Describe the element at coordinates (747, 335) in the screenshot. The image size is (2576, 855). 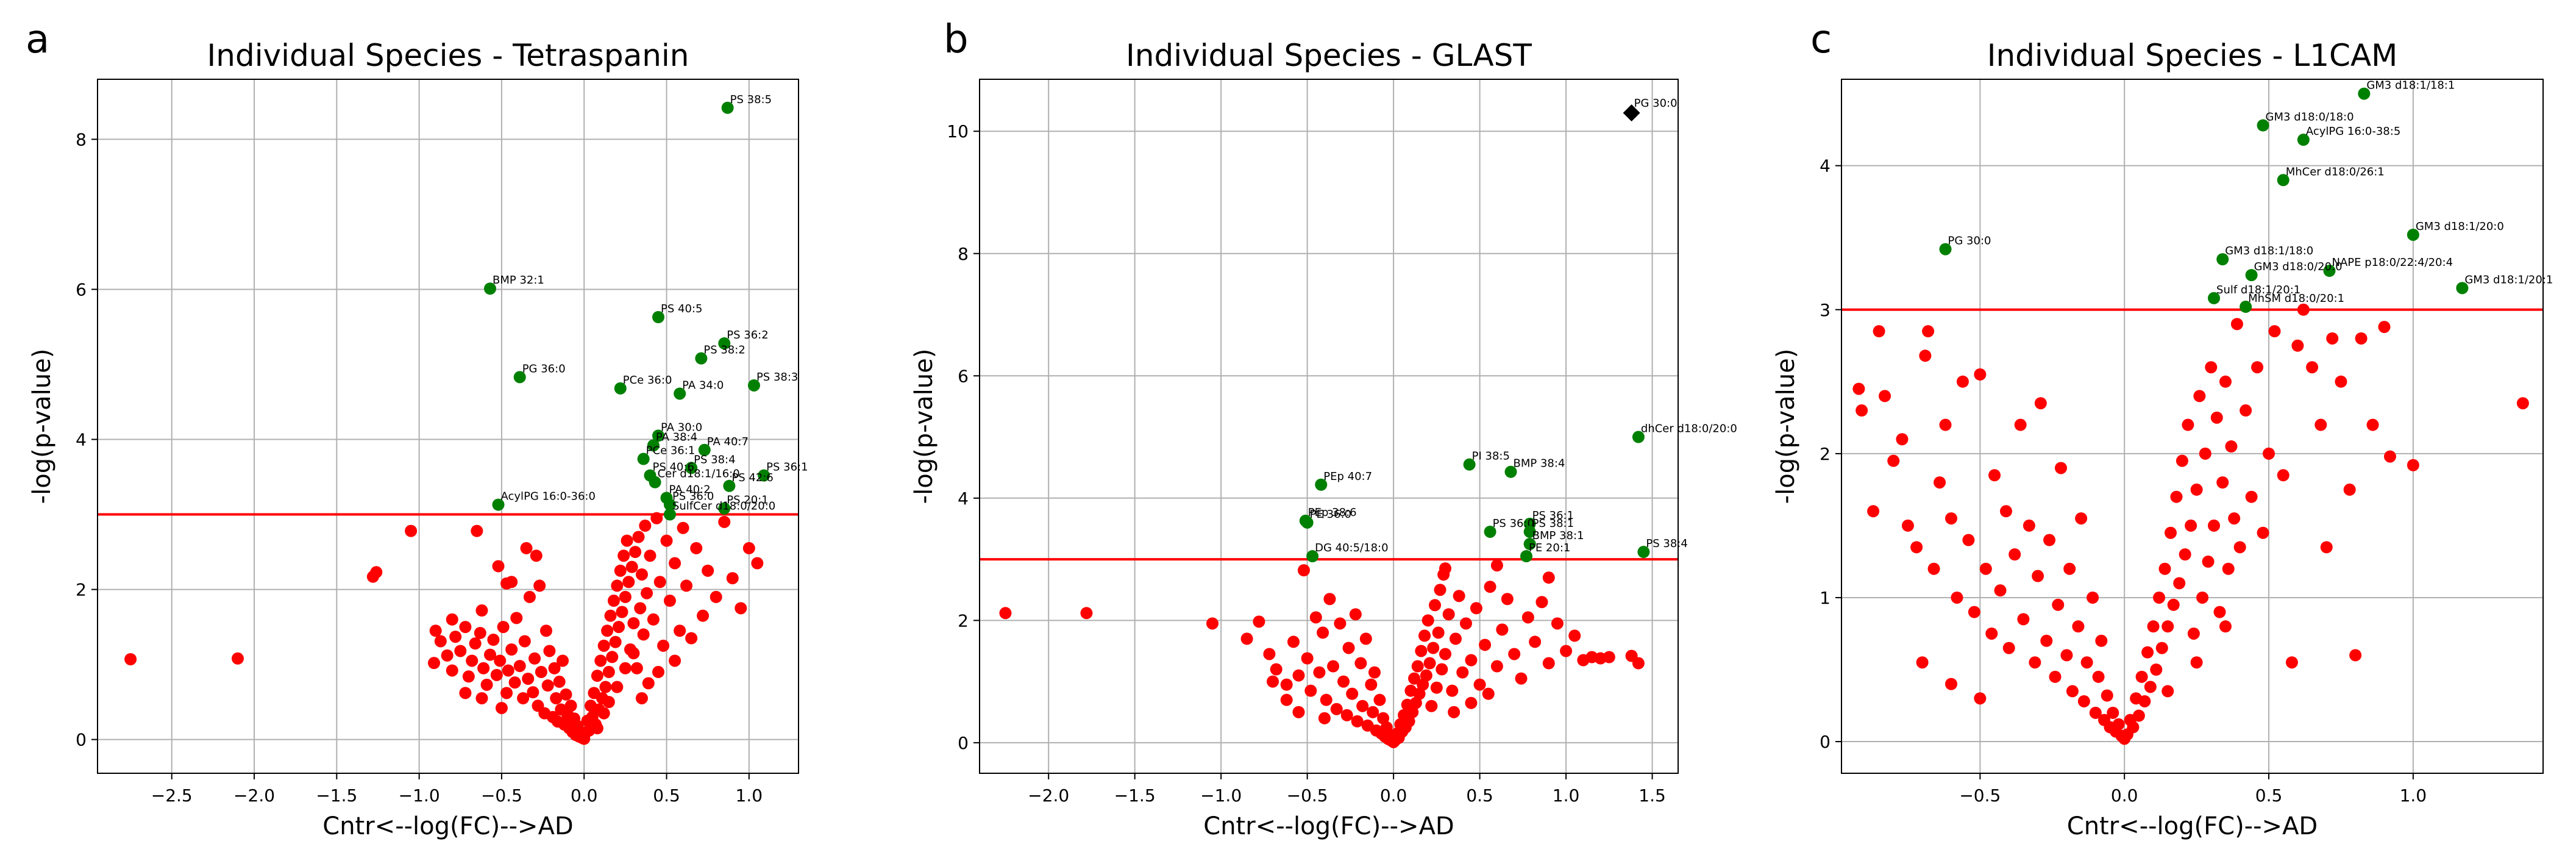
I see `point-label: PS 36:2` at that location.